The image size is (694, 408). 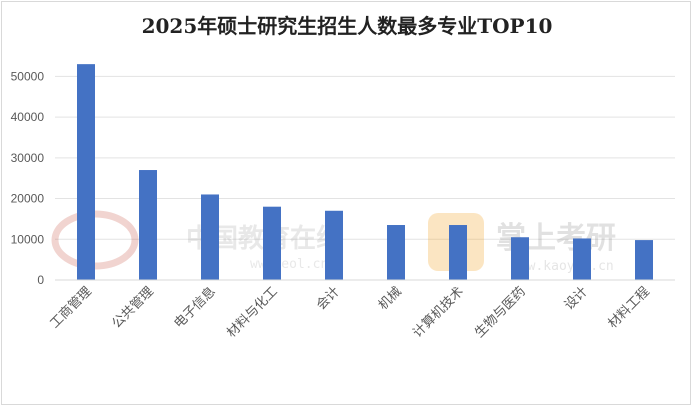 I want to click on y-tick-label: 50000, so click(x=28, y=76).